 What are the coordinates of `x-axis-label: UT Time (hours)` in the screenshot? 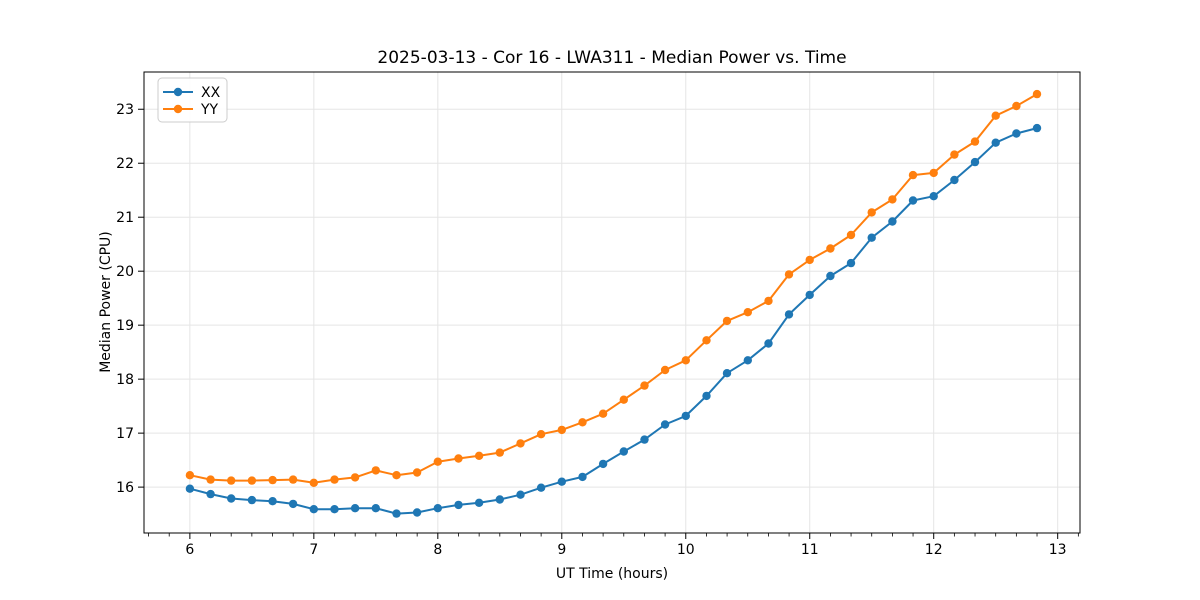 It's located at (612, 574).